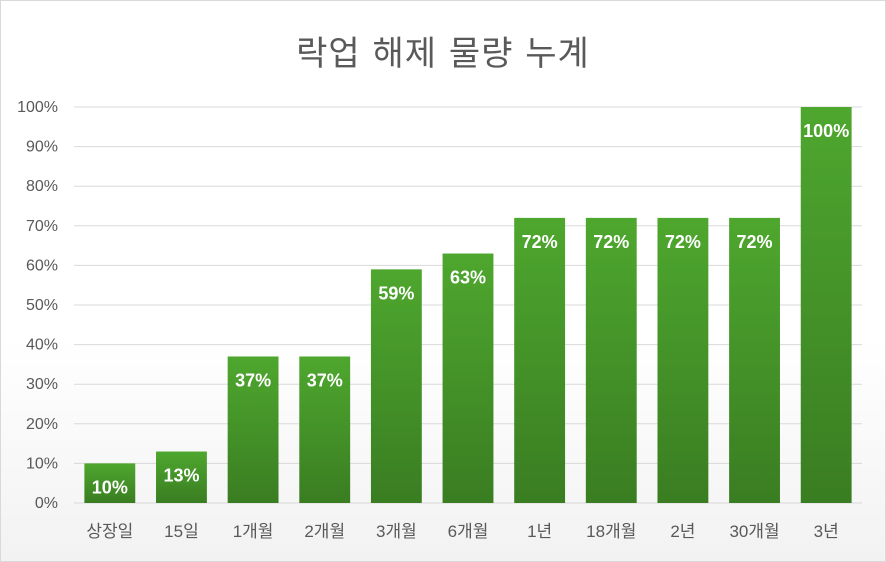 The width and height of the screenshot is (886, 562). Describe the element at coordinates (324, 531) in the screenshot. I see `x-tick-label: 2개월` at that location.